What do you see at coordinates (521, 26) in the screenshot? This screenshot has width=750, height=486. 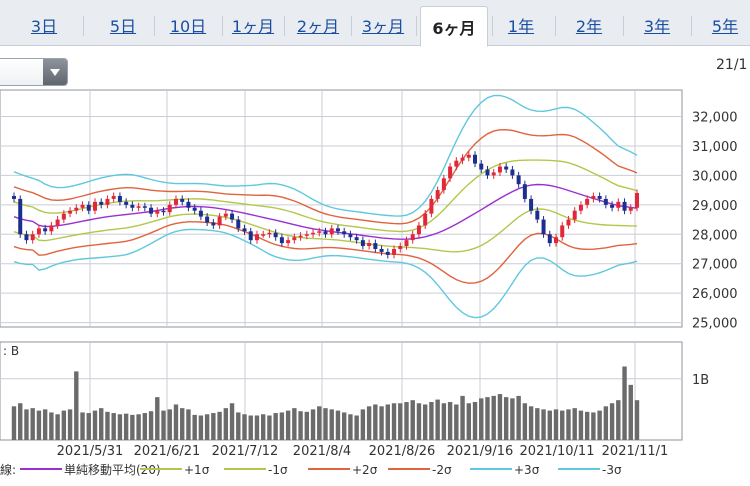 I see `tab-8: 1年` at bounding box center [521, 26].